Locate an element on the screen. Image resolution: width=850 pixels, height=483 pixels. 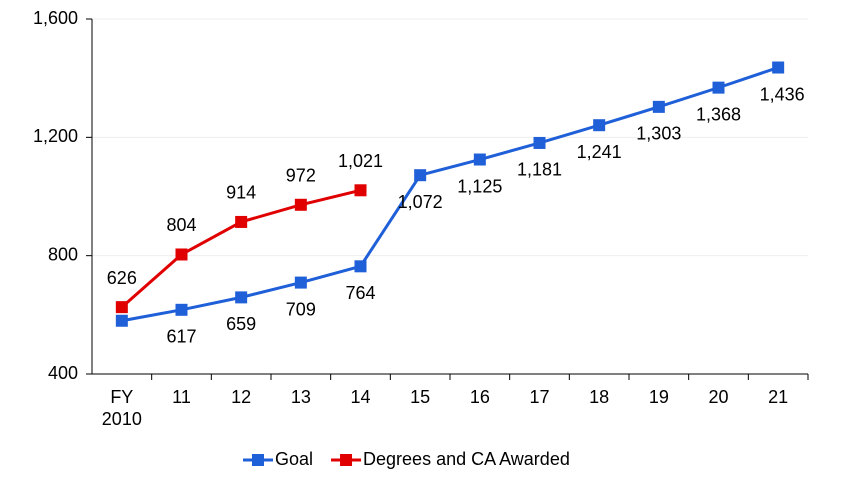
x-tick-label: 20 is located at coordinates (718, 397).